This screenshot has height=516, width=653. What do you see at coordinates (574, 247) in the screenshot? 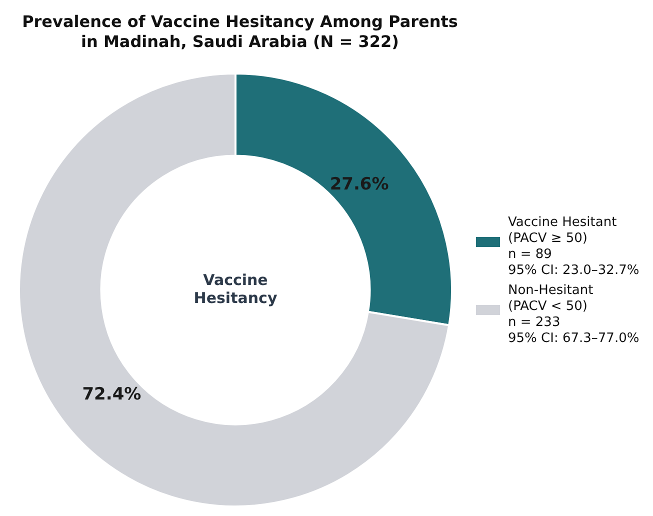
I see `legend-label: Vaccine Hesitant (PACV ≥ 50) n = 89 95% CI: 23.0–32.7%` at bounding box center [574, 247].